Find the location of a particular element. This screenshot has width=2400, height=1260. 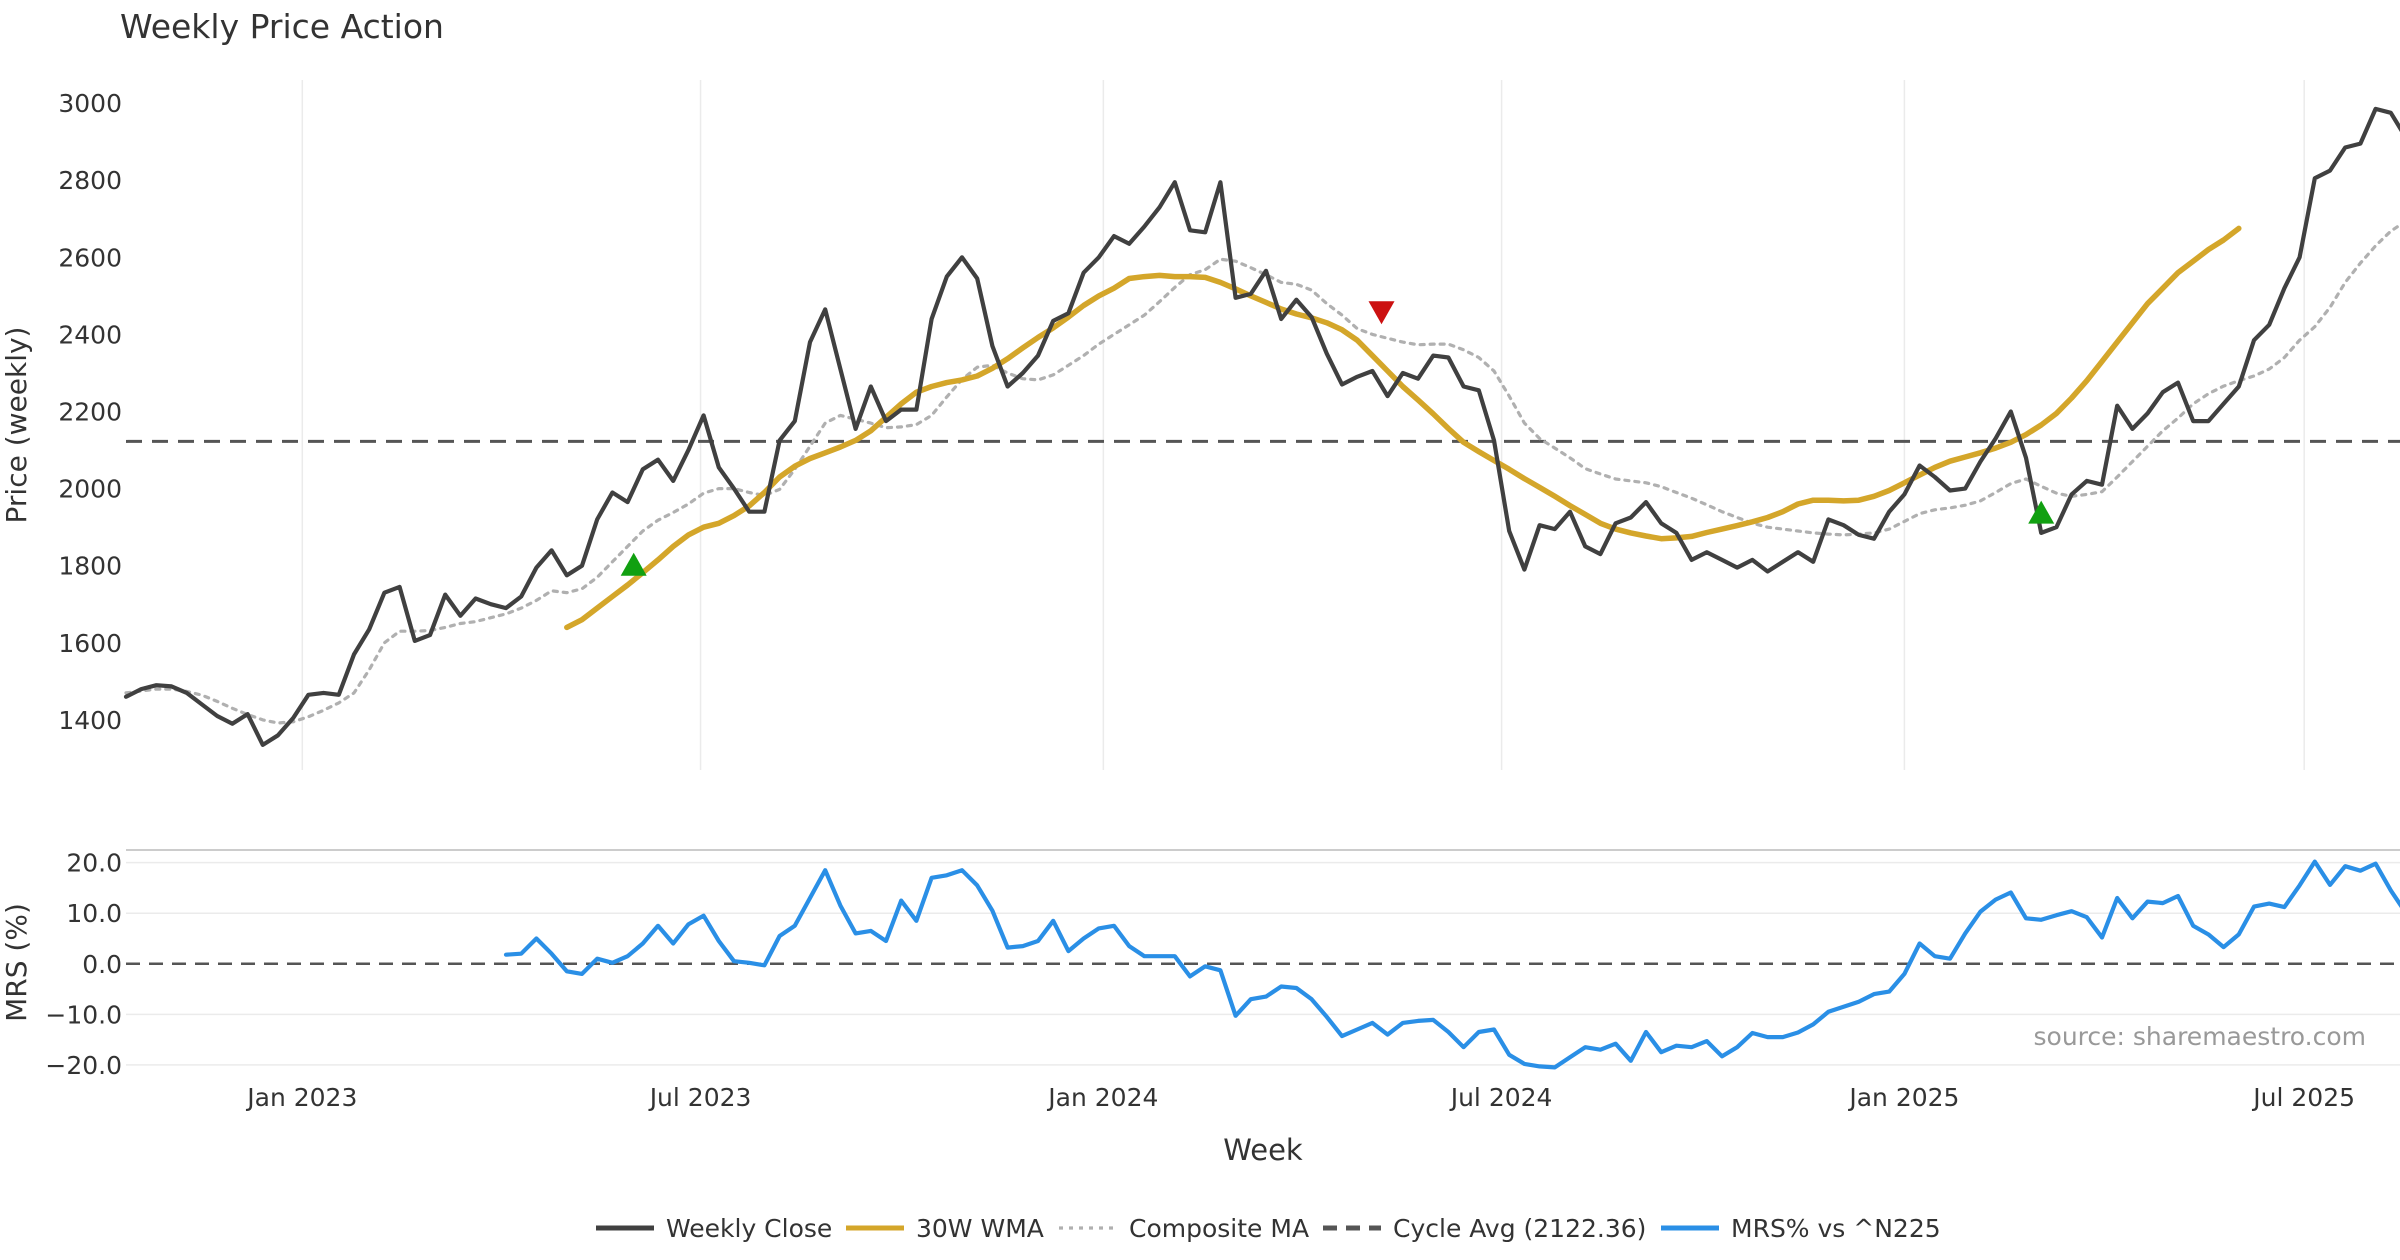

price-ytick-1800: 1800 is located at coordinates (90, 566).